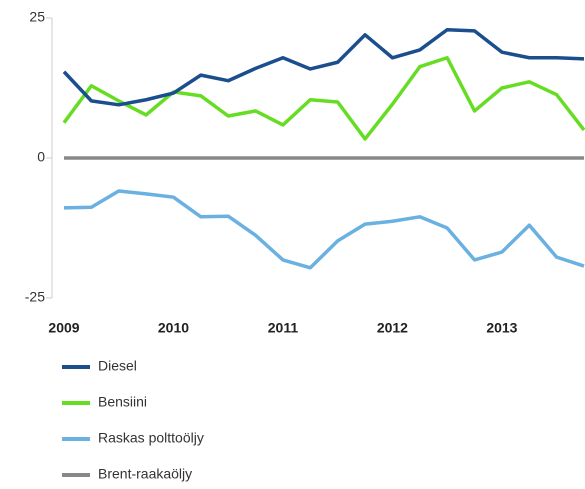 This screenshot has height=489, width=585. What do you see at coordinates (37, 17) in the screenshot?
I see `y-tick-label: 25` at bounding box center [37, 17].